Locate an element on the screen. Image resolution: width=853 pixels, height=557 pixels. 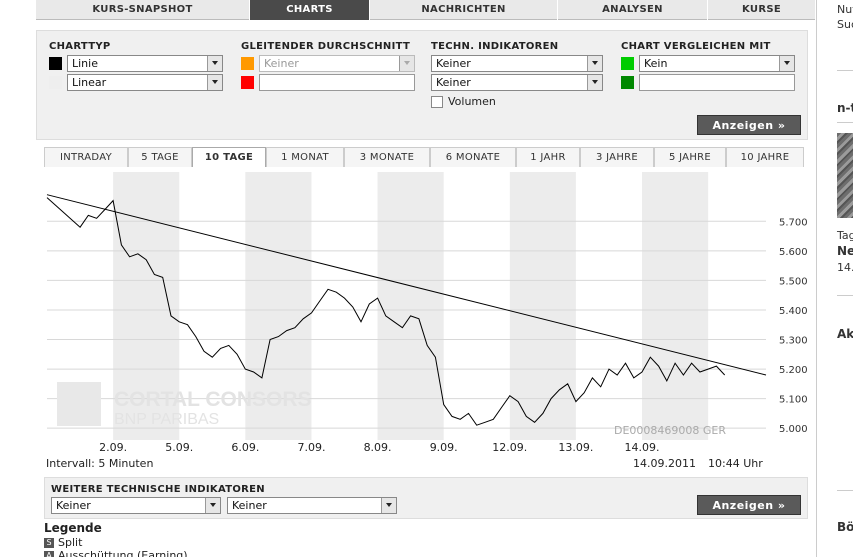
y-axis: 5.700 5.600 5.500 5.400 5.300 5.200 5.100 5.000 is located at coordinates (793, 326).